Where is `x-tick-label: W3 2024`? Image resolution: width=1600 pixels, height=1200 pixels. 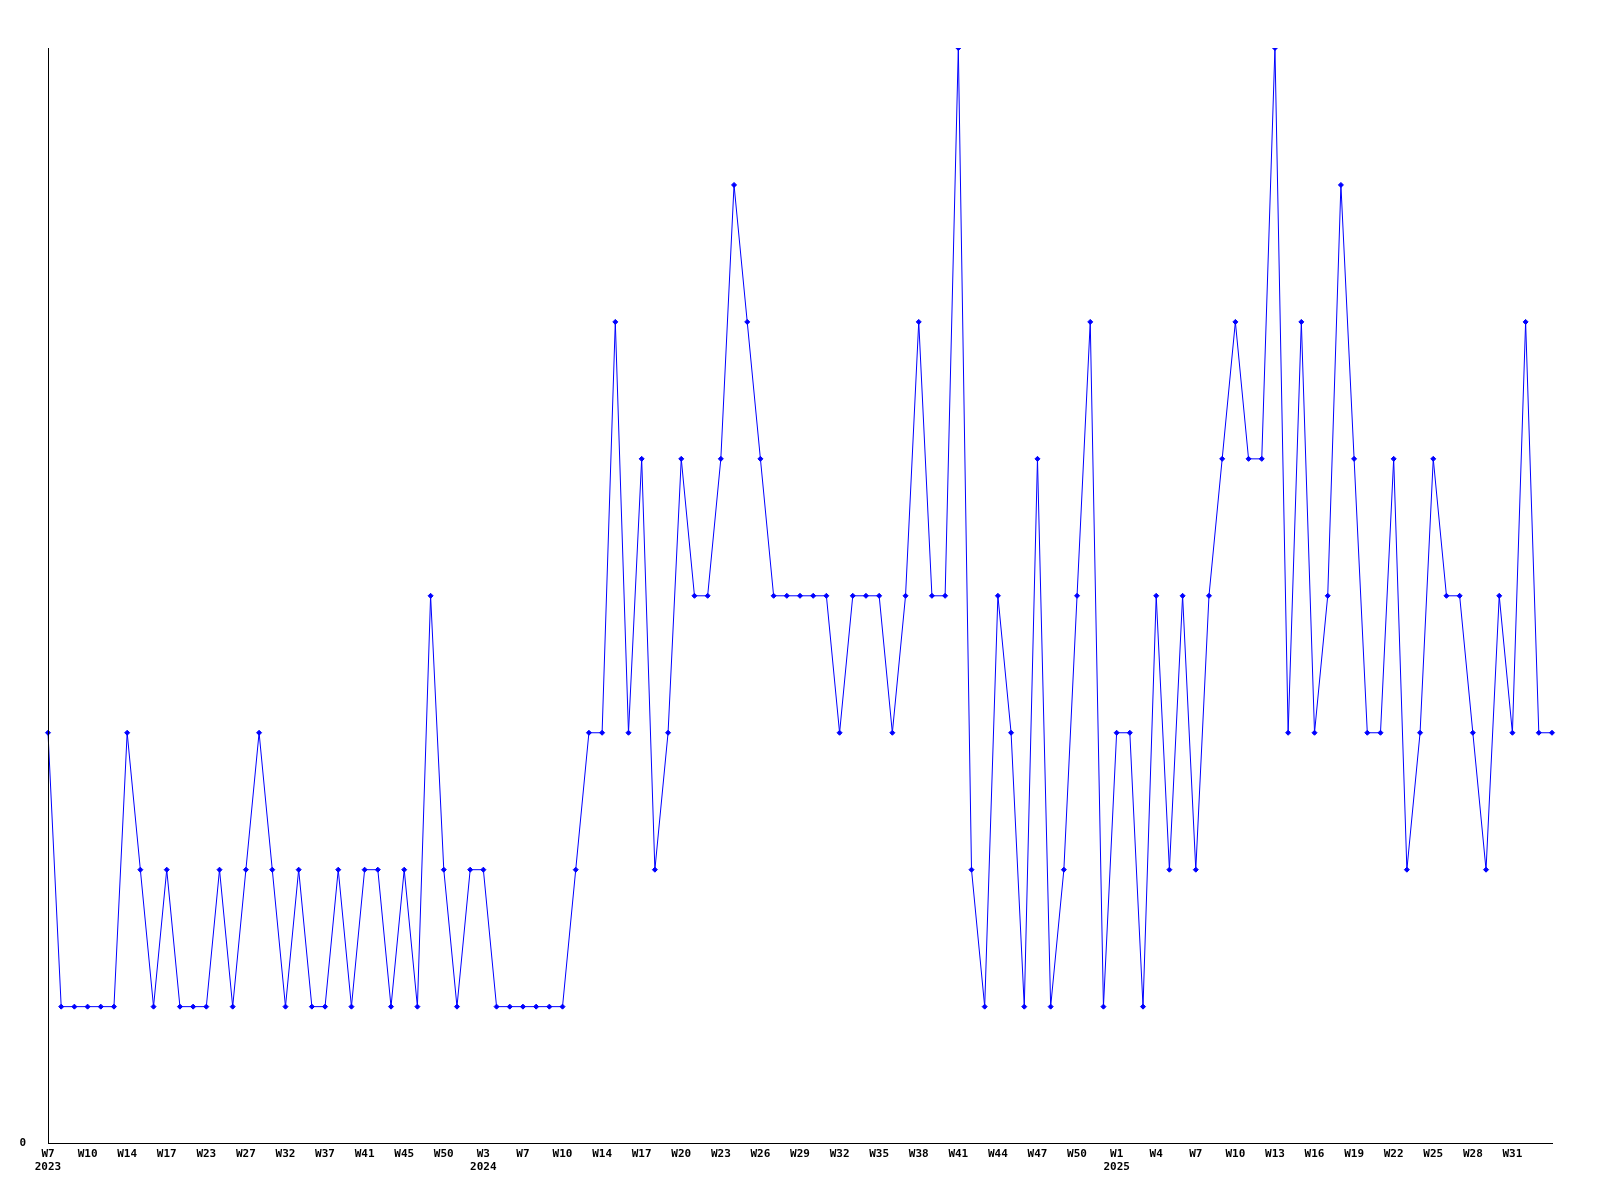 x-tick-label: W3 2024 is located at coordinates (483, 1160).